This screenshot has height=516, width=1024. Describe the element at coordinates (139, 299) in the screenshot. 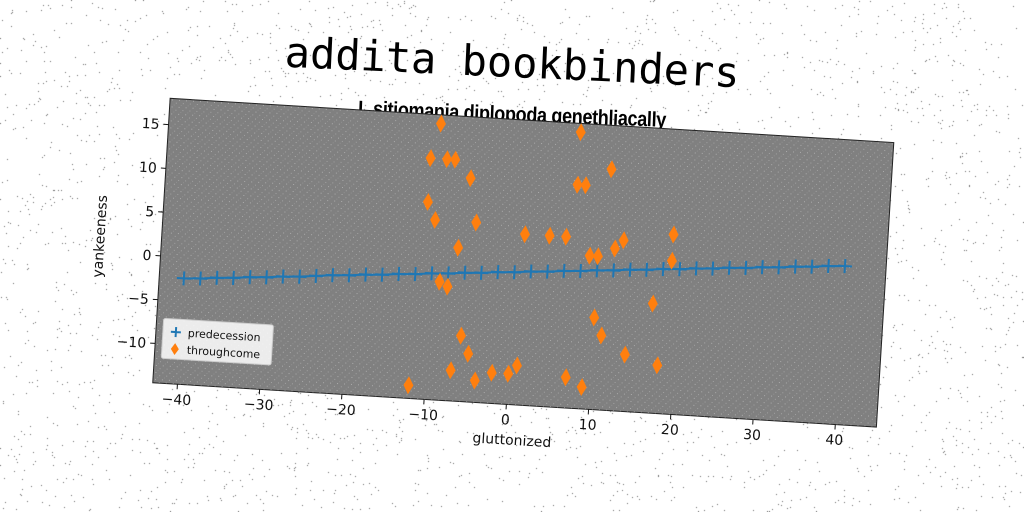

I see `y-tick-label: −5` at that location.